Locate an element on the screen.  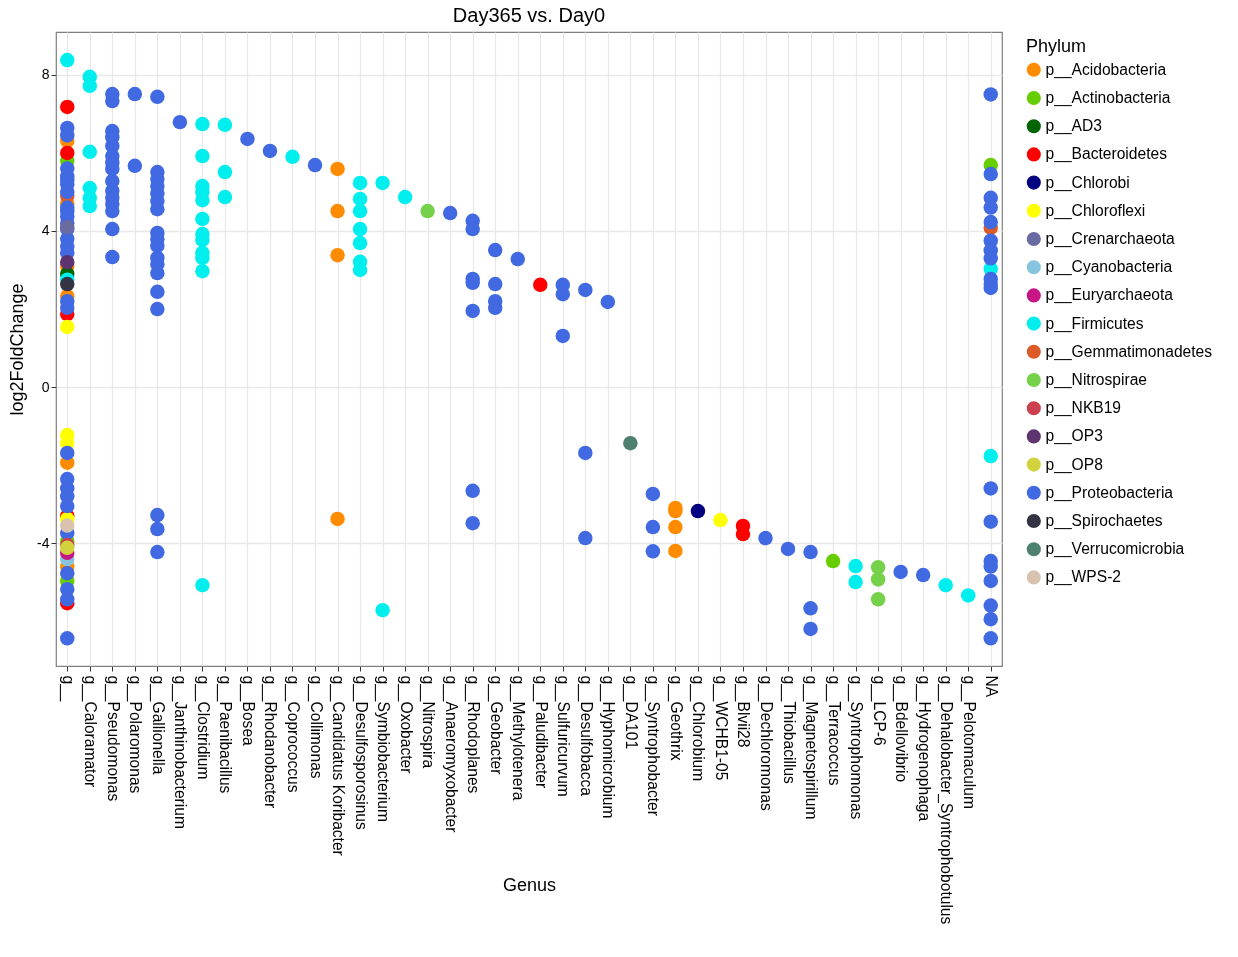
x-tick-label: g__Paludibacter is located at coordinates (540, 732).